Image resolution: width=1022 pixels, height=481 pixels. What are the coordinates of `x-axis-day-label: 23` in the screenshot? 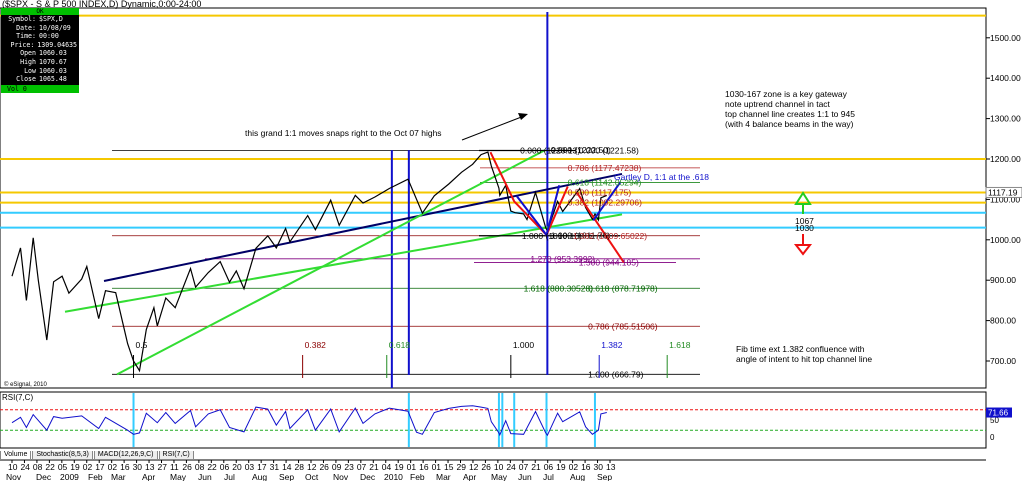 It's located at (349, 467).